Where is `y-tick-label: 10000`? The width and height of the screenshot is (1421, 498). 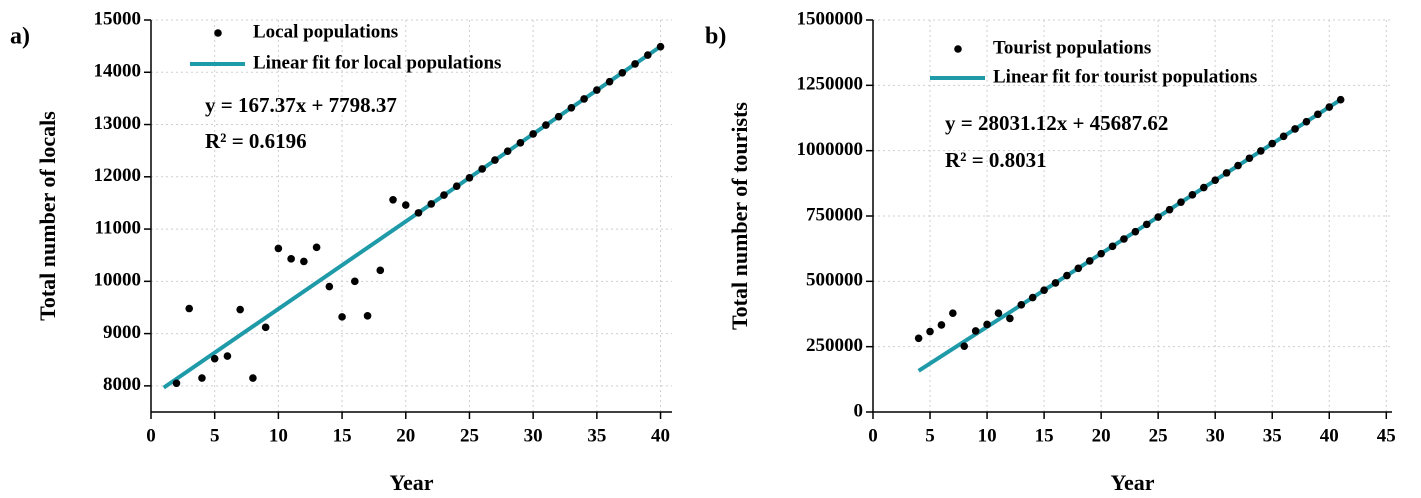
y-tick-label: 10000 is located at coordinates (118, 280).